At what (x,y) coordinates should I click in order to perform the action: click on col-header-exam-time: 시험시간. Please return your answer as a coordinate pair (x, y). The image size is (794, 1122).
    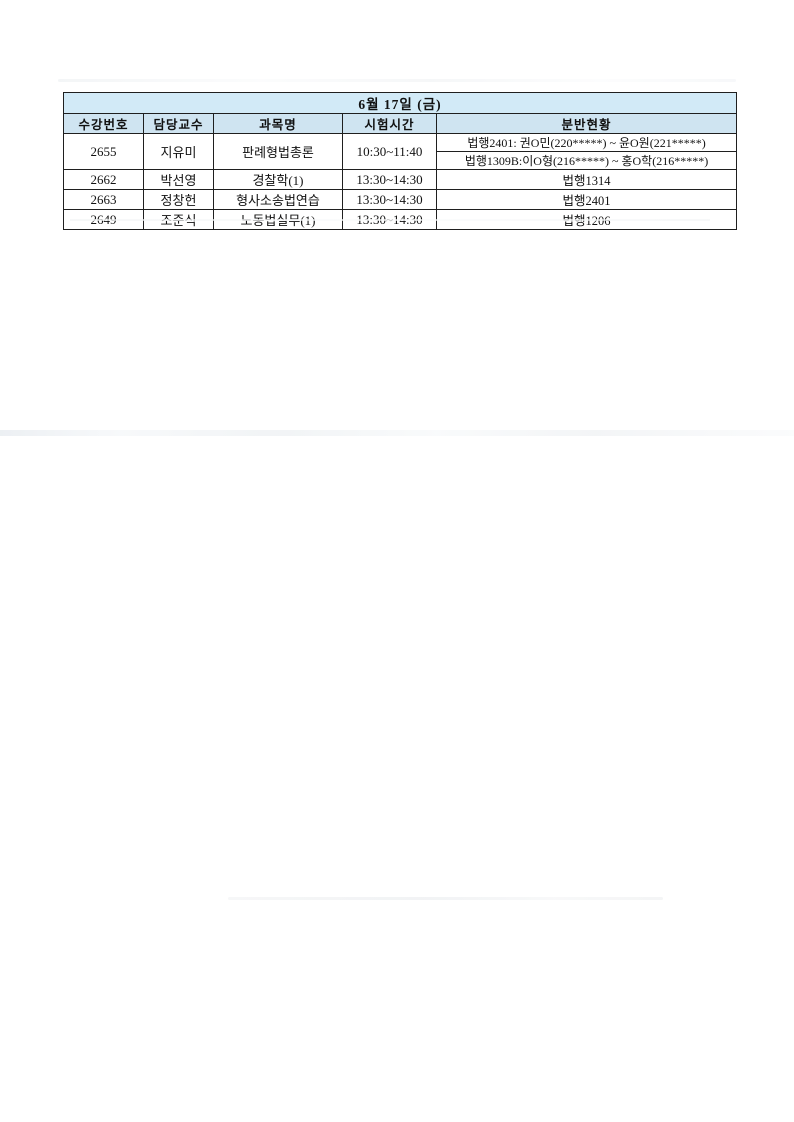
    Looking at the image, I should click on (389, 123).